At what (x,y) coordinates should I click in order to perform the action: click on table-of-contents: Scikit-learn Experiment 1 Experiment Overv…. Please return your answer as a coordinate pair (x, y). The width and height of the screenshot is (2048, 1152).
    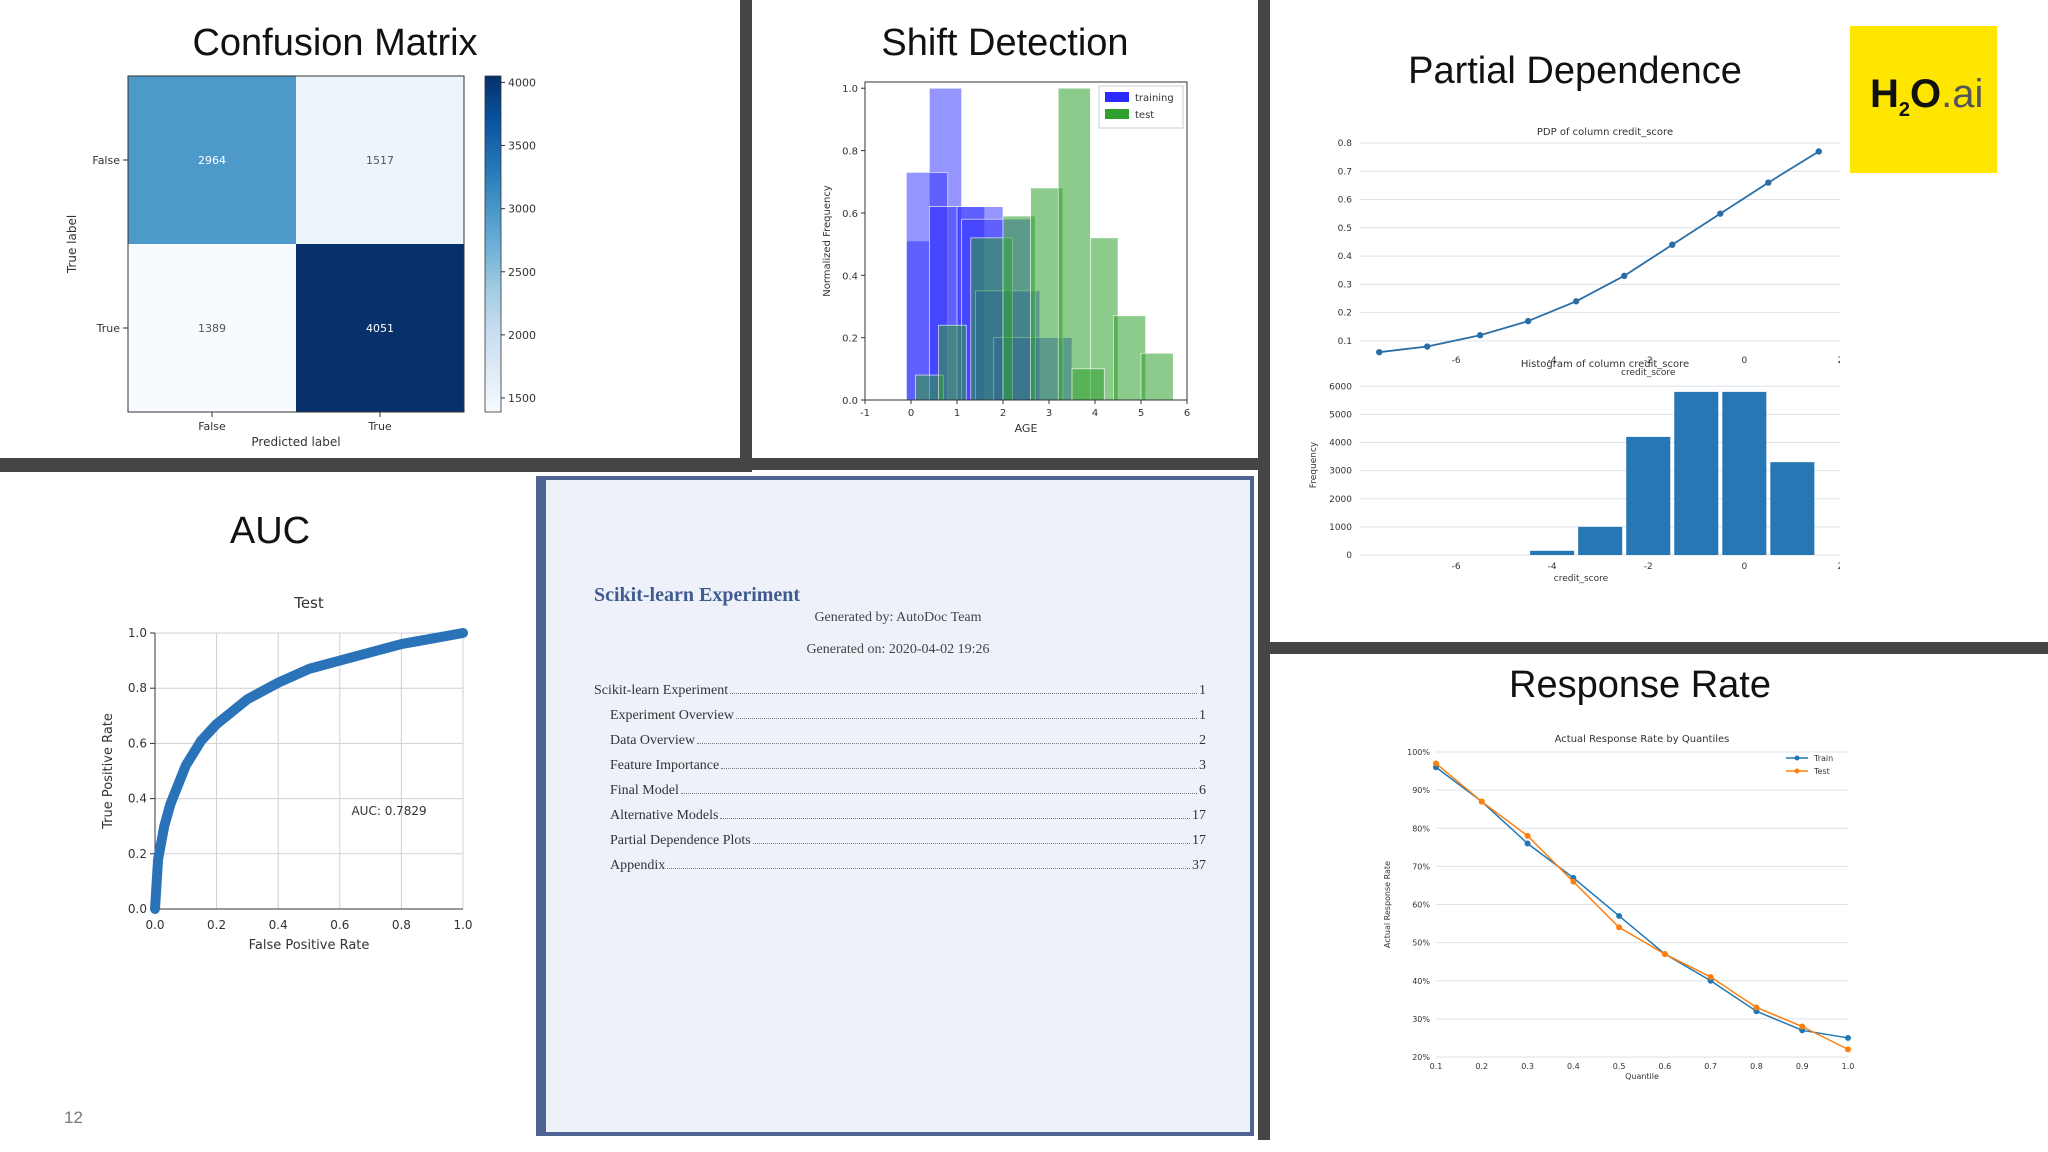
    Looking at the image, I should click on (900, 774).